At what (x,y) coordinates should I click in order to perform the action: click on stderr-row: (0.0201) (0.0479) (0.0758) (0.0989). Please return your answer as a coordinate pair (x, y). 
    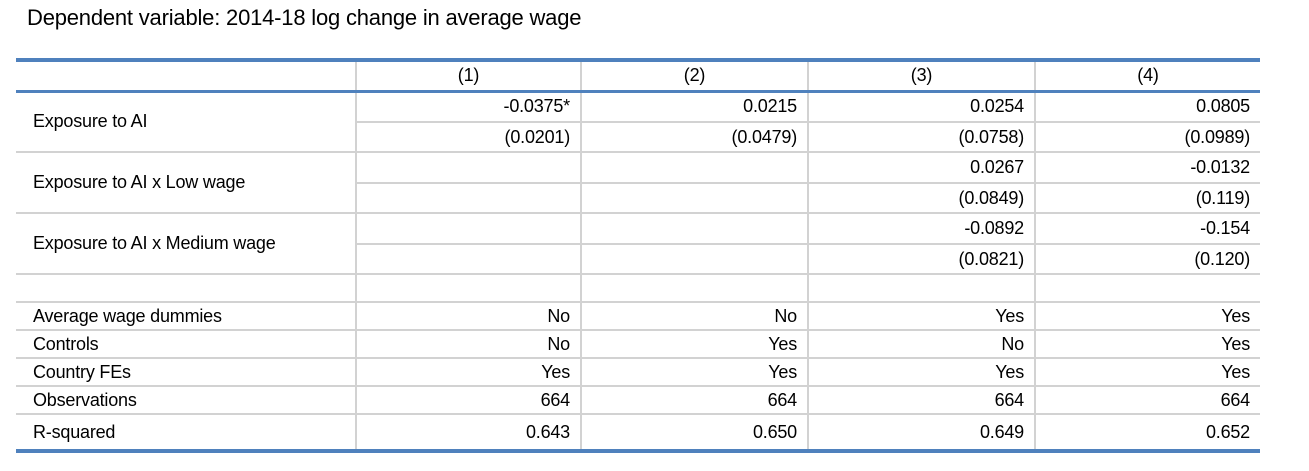
    Looking at the image, I should click on (638, 137).